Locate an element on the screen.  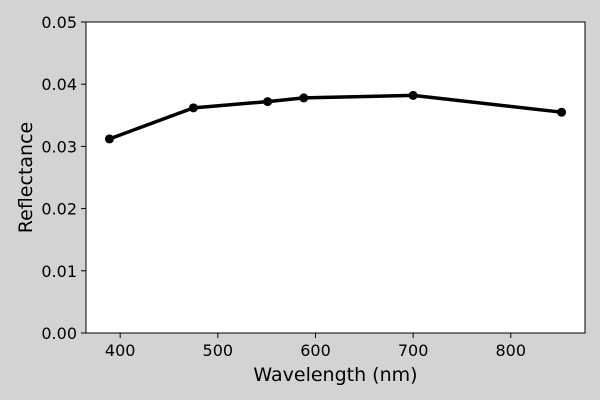
y-tick-label: 0.05 is located at coordinates (59, 22).